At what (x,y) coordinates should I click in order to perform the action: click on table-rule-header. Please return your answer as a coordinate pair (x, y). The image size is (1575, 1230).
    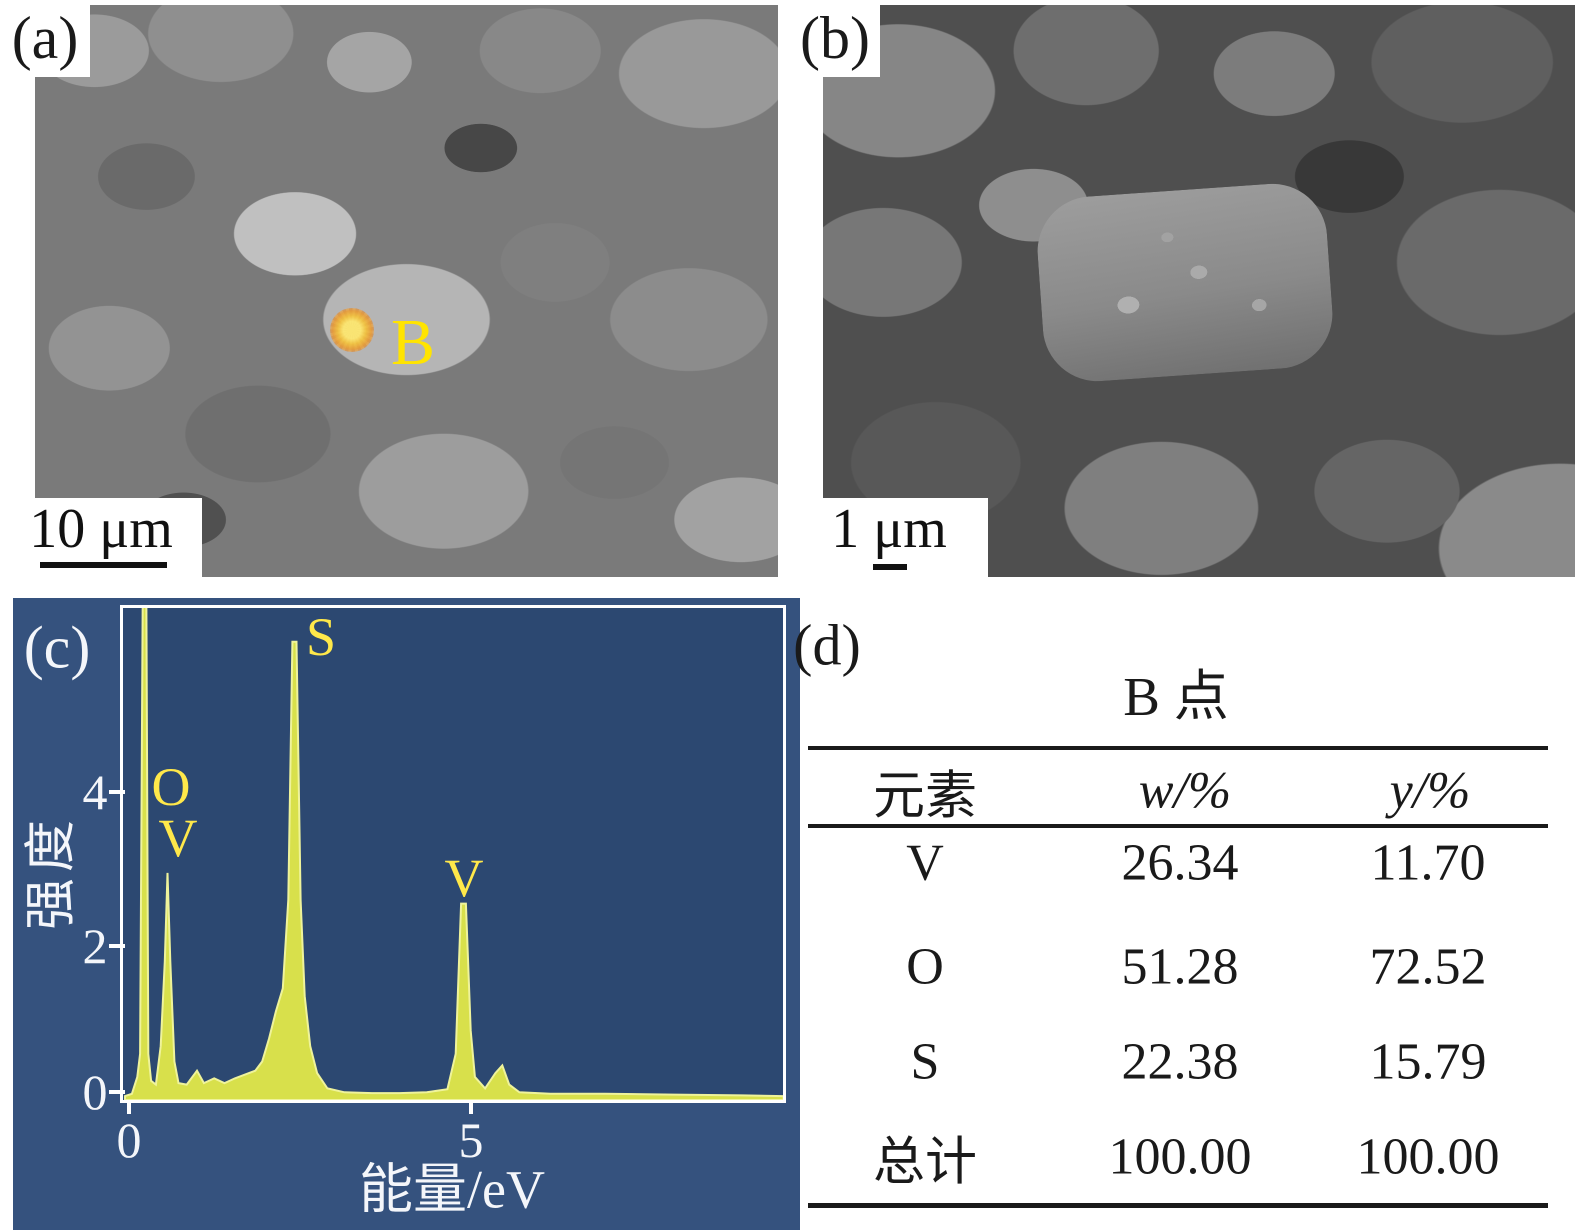
    Looking at the image, I should click on (1178, 826).